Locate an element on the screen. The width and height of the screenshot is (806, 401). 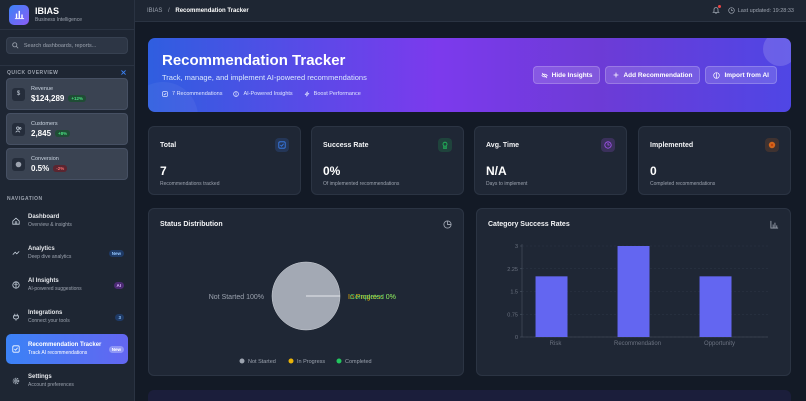
bar-chart-icon is located at coordinates (774, 224).